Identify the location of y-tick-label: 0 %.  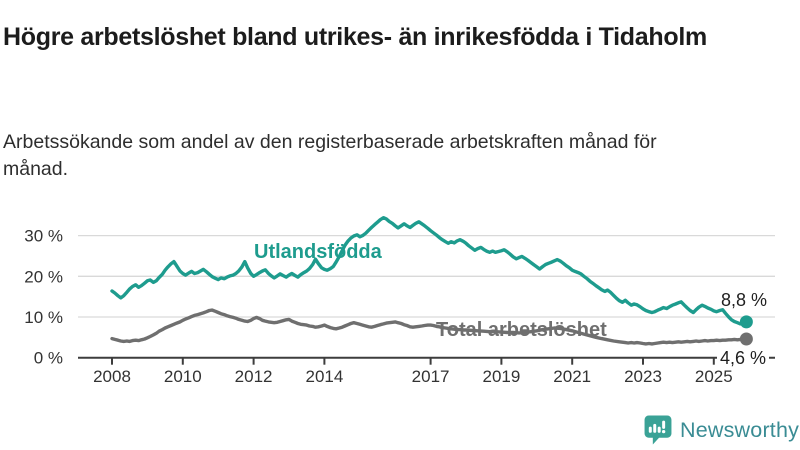
(48, 358).